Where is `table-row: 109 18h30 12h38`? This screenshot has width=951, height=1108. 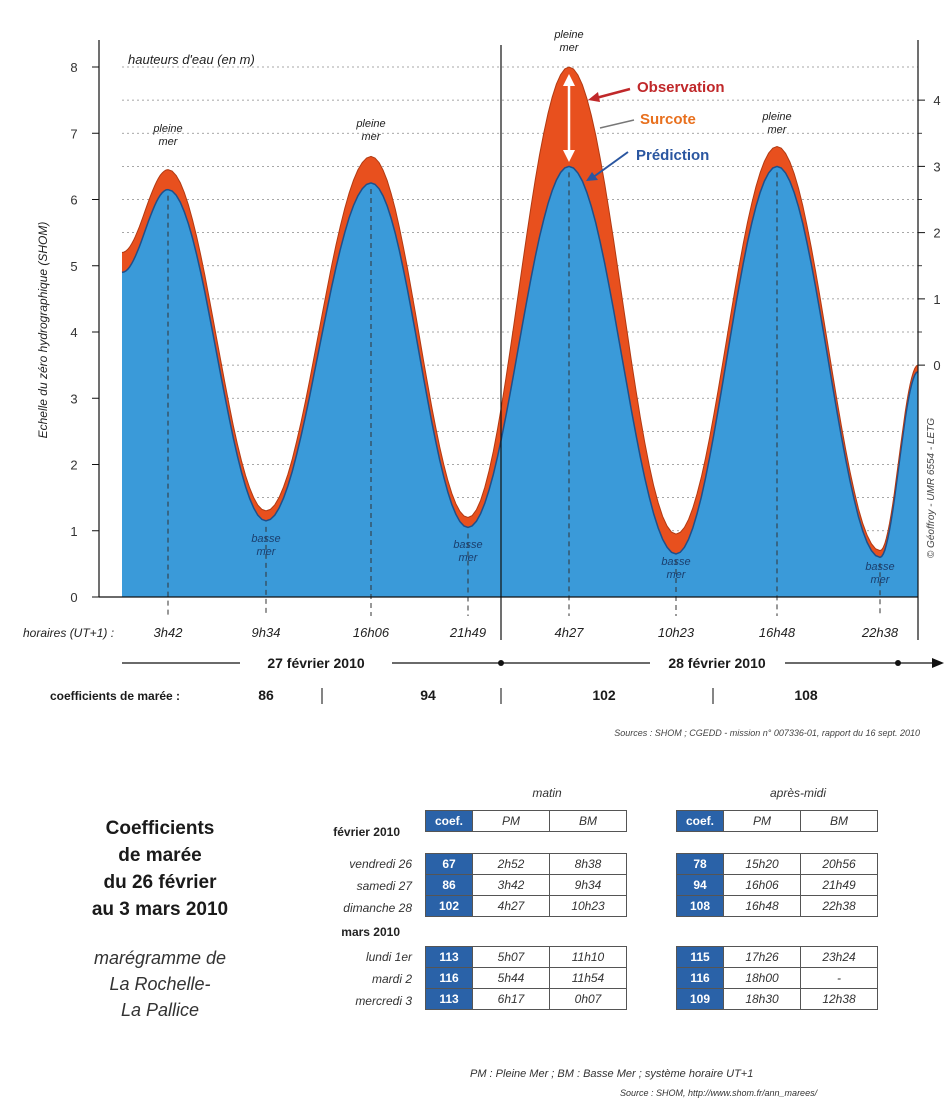 table-row: 109 18h30 12h38 is located at coordinates (777, 999).